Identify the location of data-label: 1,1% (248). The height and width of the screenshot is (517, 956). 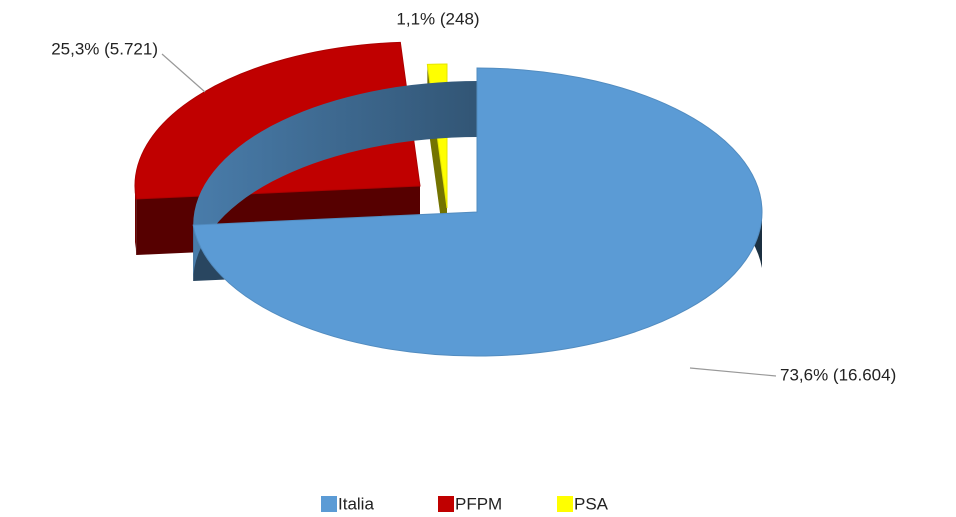
(437, 18).